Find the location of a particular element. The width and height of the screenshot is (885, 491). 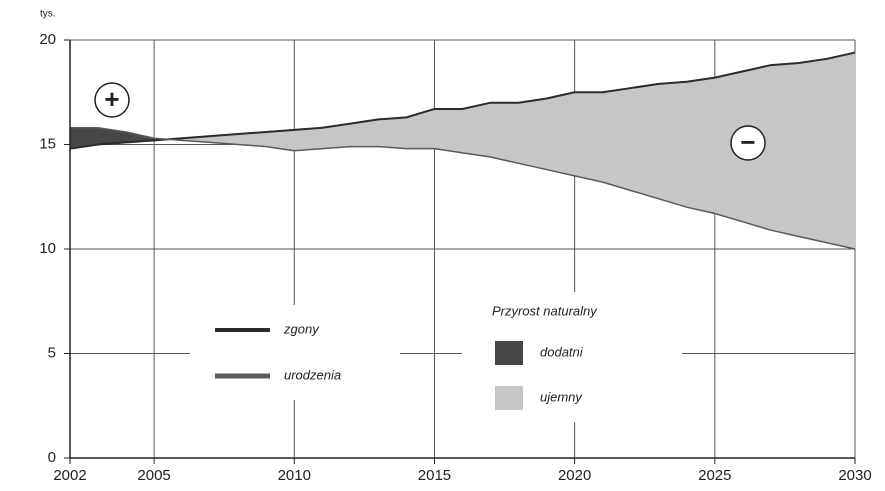

y-tick-label: 15 is located at coordinates (47, 143).